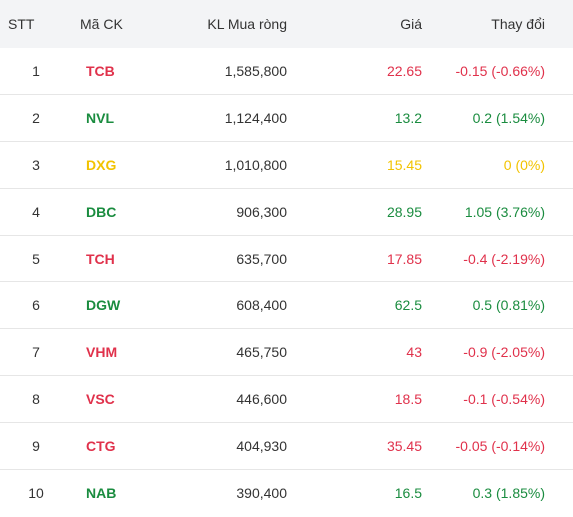  I want to click on change-value: -0.1 (-0.54%), so click(504, 399).